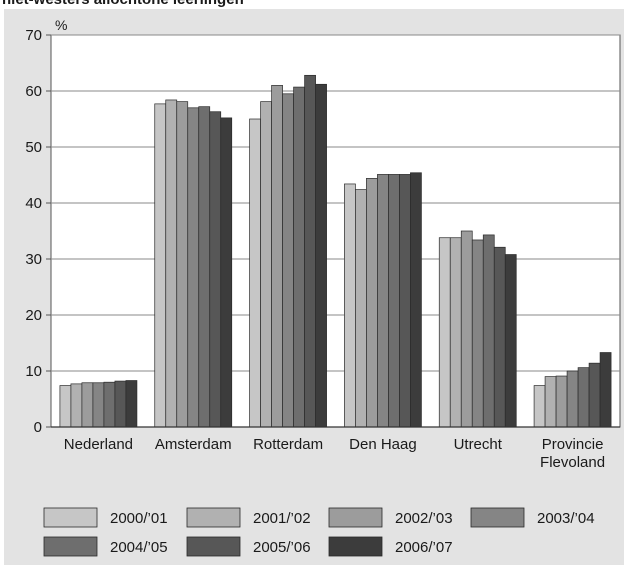 The height and width of the screenshot is (570, 630). Describe the element at coordinates (572, 462) in the screenshot. I see `x-tick-label: Flevoland` at that location.